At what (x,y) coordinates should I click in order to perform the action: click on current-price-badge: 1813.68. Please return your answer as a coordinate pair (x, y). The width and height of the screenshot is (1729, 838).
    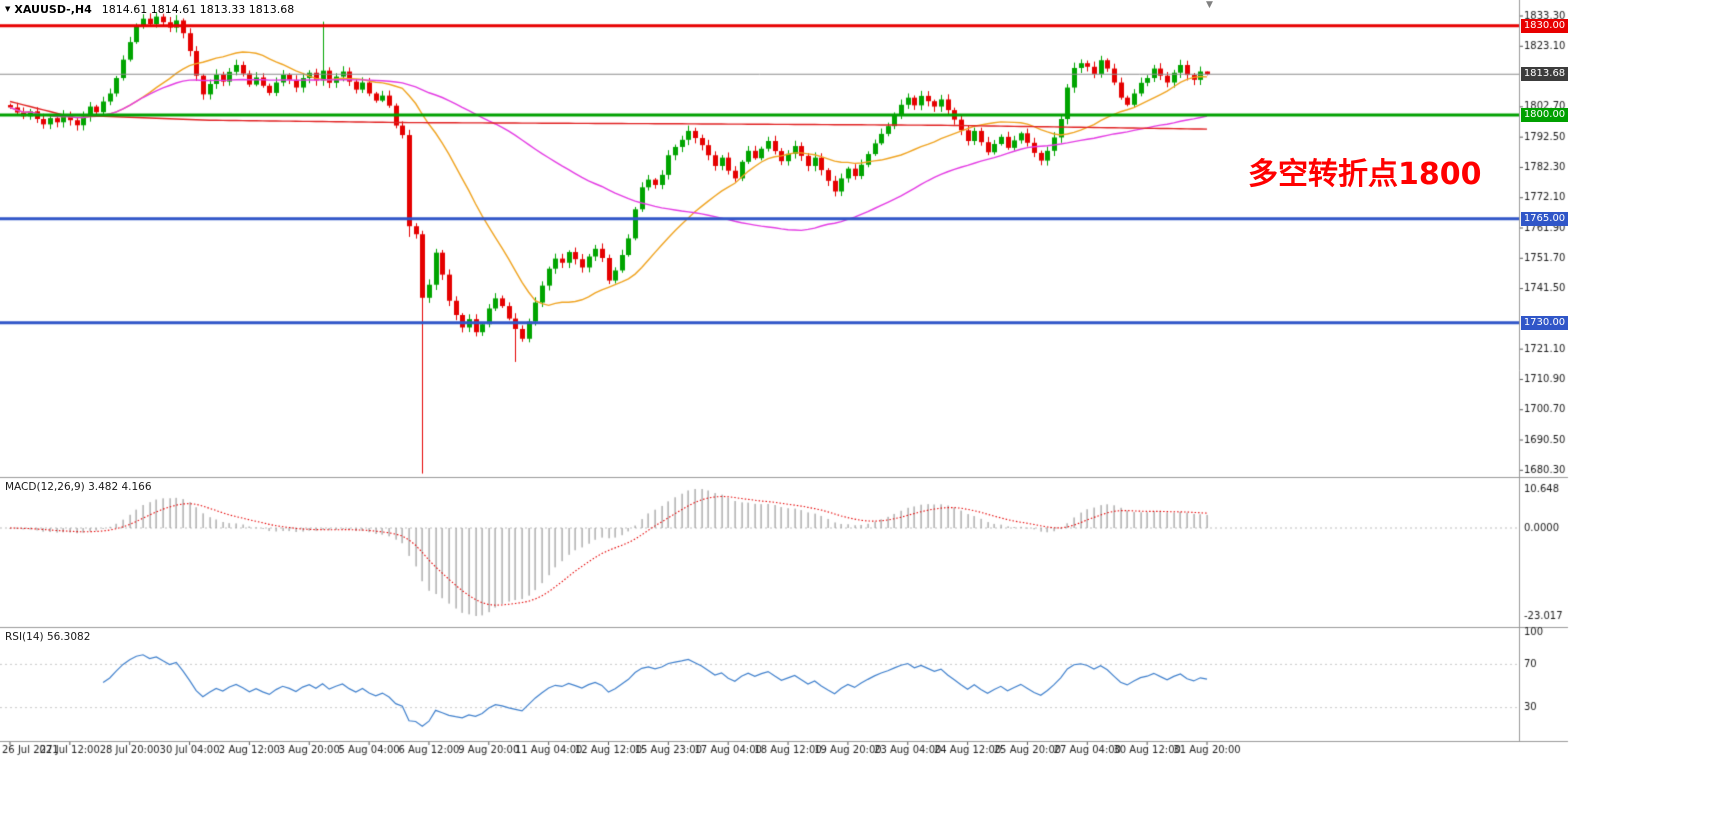
    Looking at the image, I should click on (1544, 74).